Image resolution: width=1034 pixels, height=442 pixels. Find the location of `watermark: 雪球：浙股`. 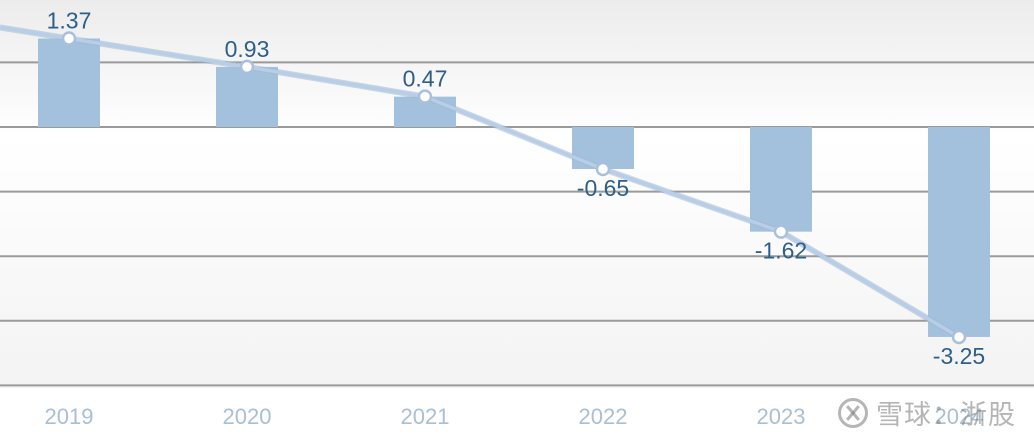

watermark: 雪球：浙股 is located at coordinates (927, 412).